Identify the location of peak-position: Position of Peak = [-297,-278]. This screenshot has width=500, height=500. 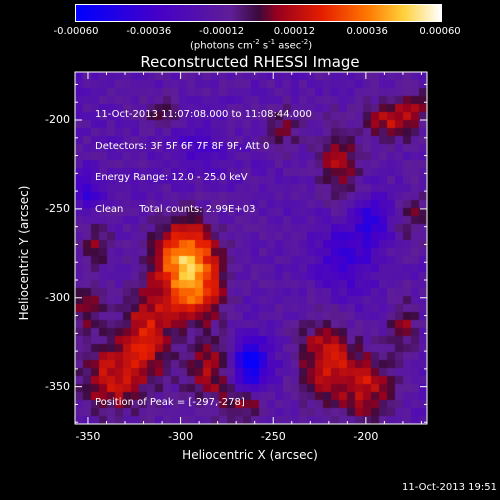
(170, 402).